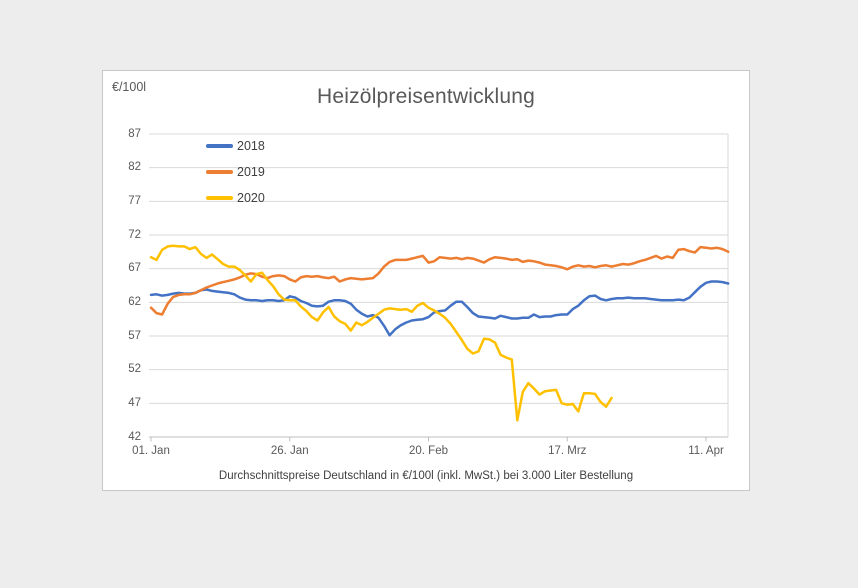 The width and height of the screenshot is (858, 588). Describe the element at coordinates (251, 146) in the screenshot. I see `legend-label-2018: 2018` at that location.